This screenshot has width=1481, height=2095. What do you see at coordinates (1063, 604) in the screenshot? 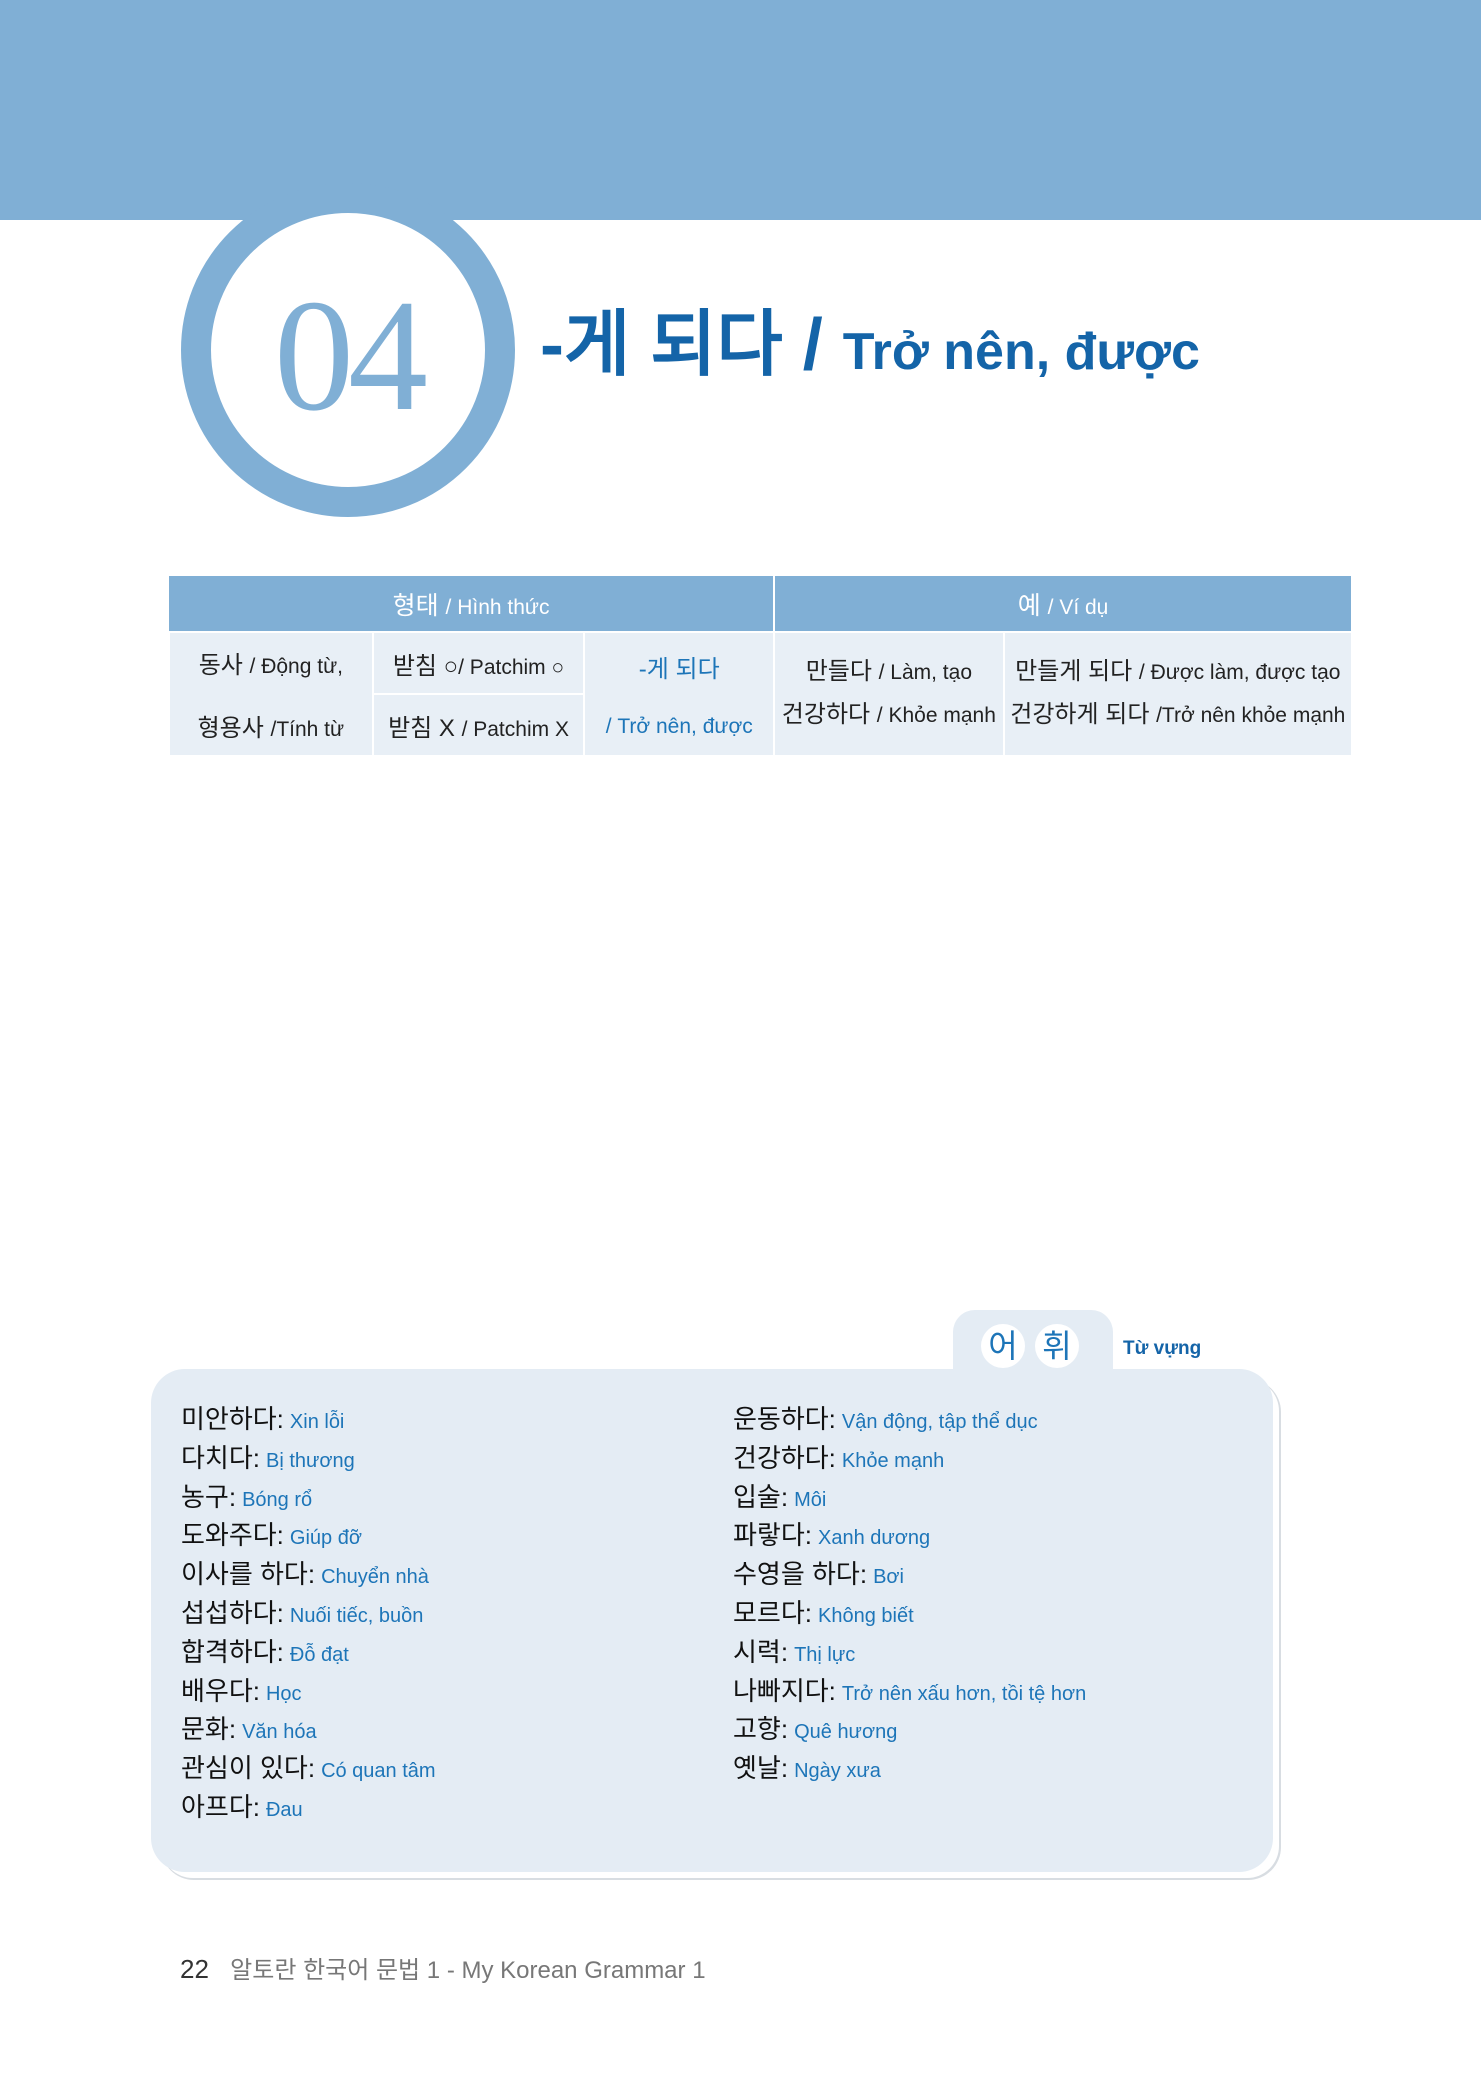
I see `header-example: 예 / Ví dụ` at bounding box center [1063, 604].